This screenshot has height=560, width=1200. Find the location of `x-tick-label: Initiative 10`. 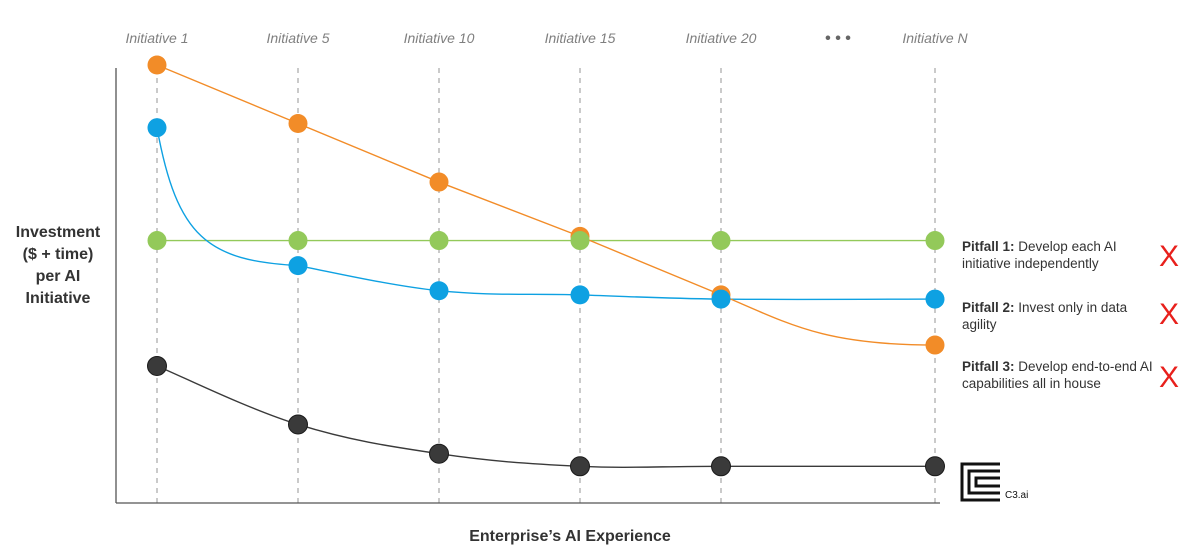

x-tick-label: Initiative 10 is located at coordinates (439, 38).